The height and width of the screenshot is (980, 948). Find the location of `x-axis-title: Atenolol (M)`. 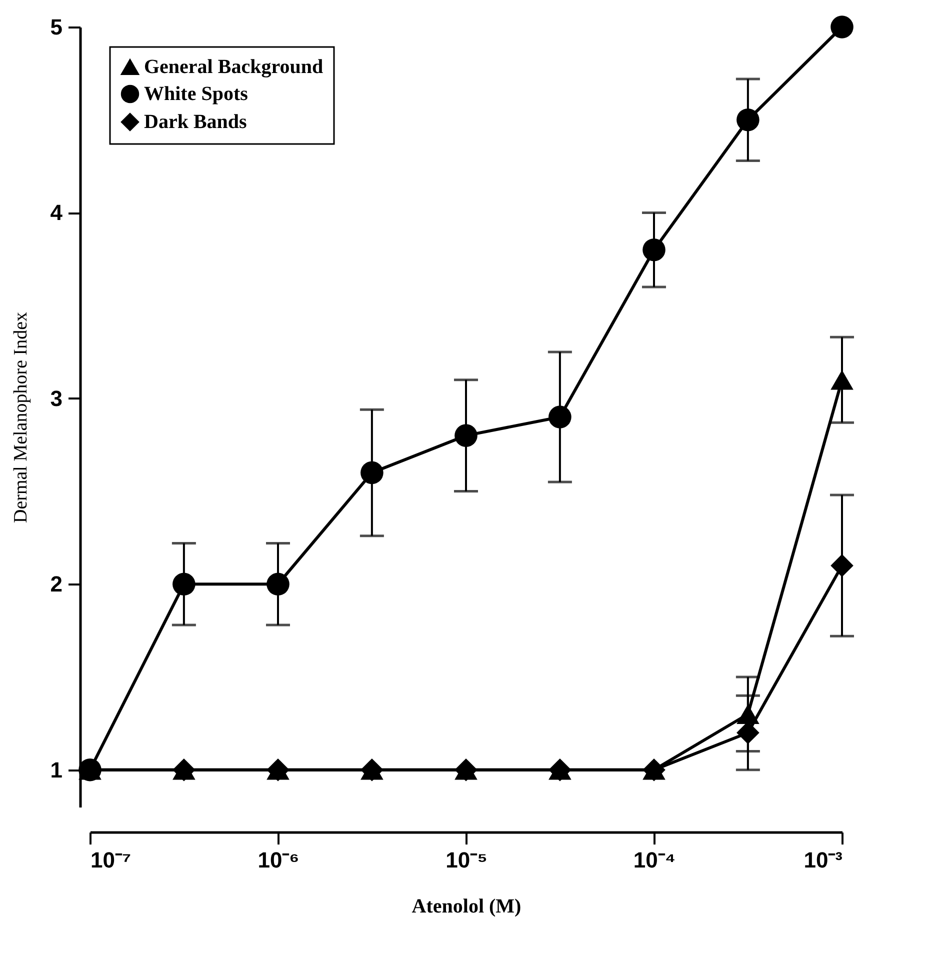

x-axis-title: Atenolol (M) is located at coordinates (467, 907).